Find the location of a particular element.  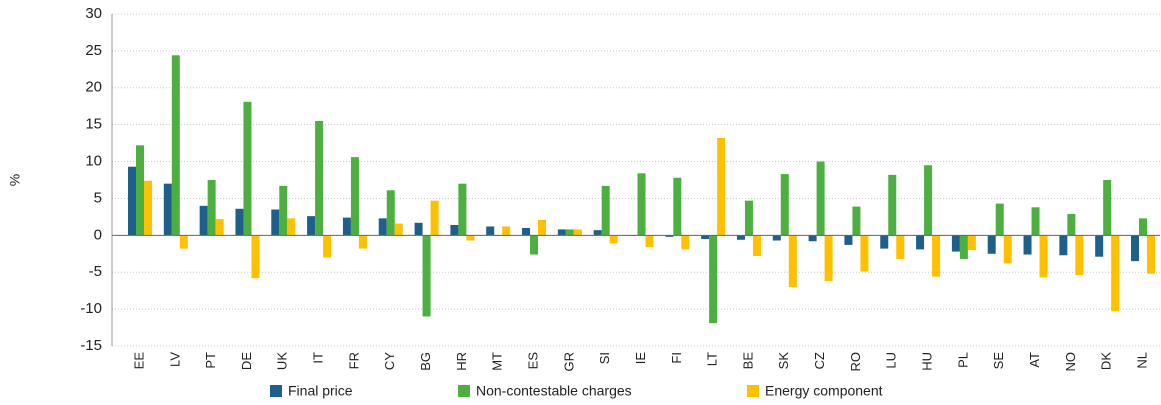

x-tick-label: CY is located at coordinates (389, 361).